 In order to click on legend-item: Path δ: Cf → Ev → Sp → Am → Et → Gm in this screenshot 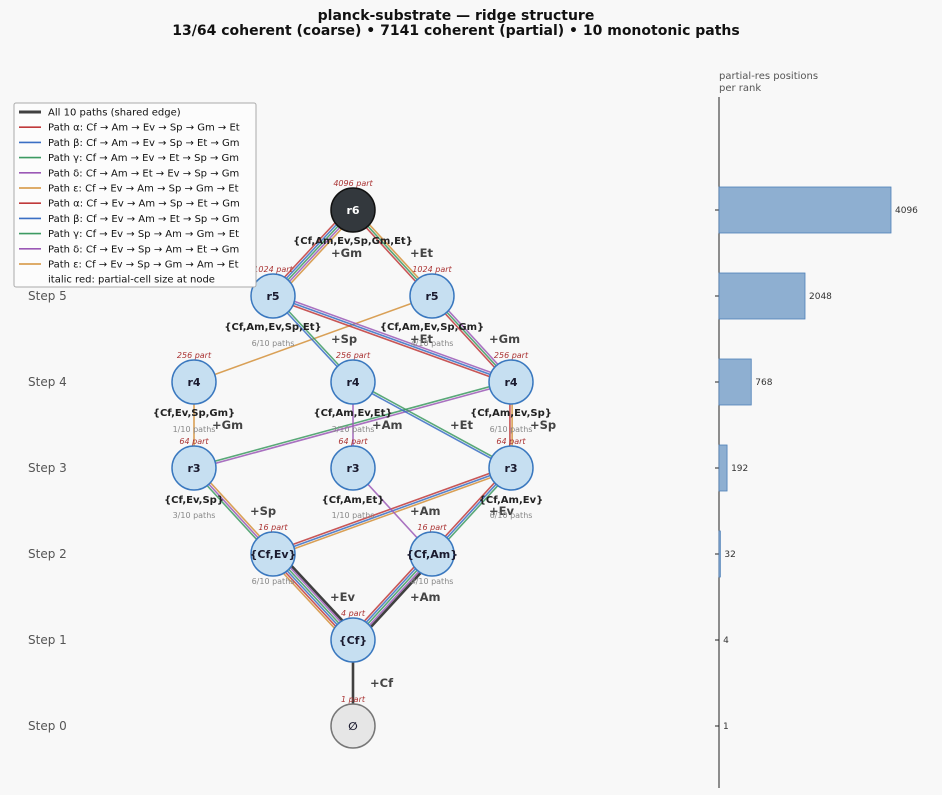, I will do `click(129, 249)`.